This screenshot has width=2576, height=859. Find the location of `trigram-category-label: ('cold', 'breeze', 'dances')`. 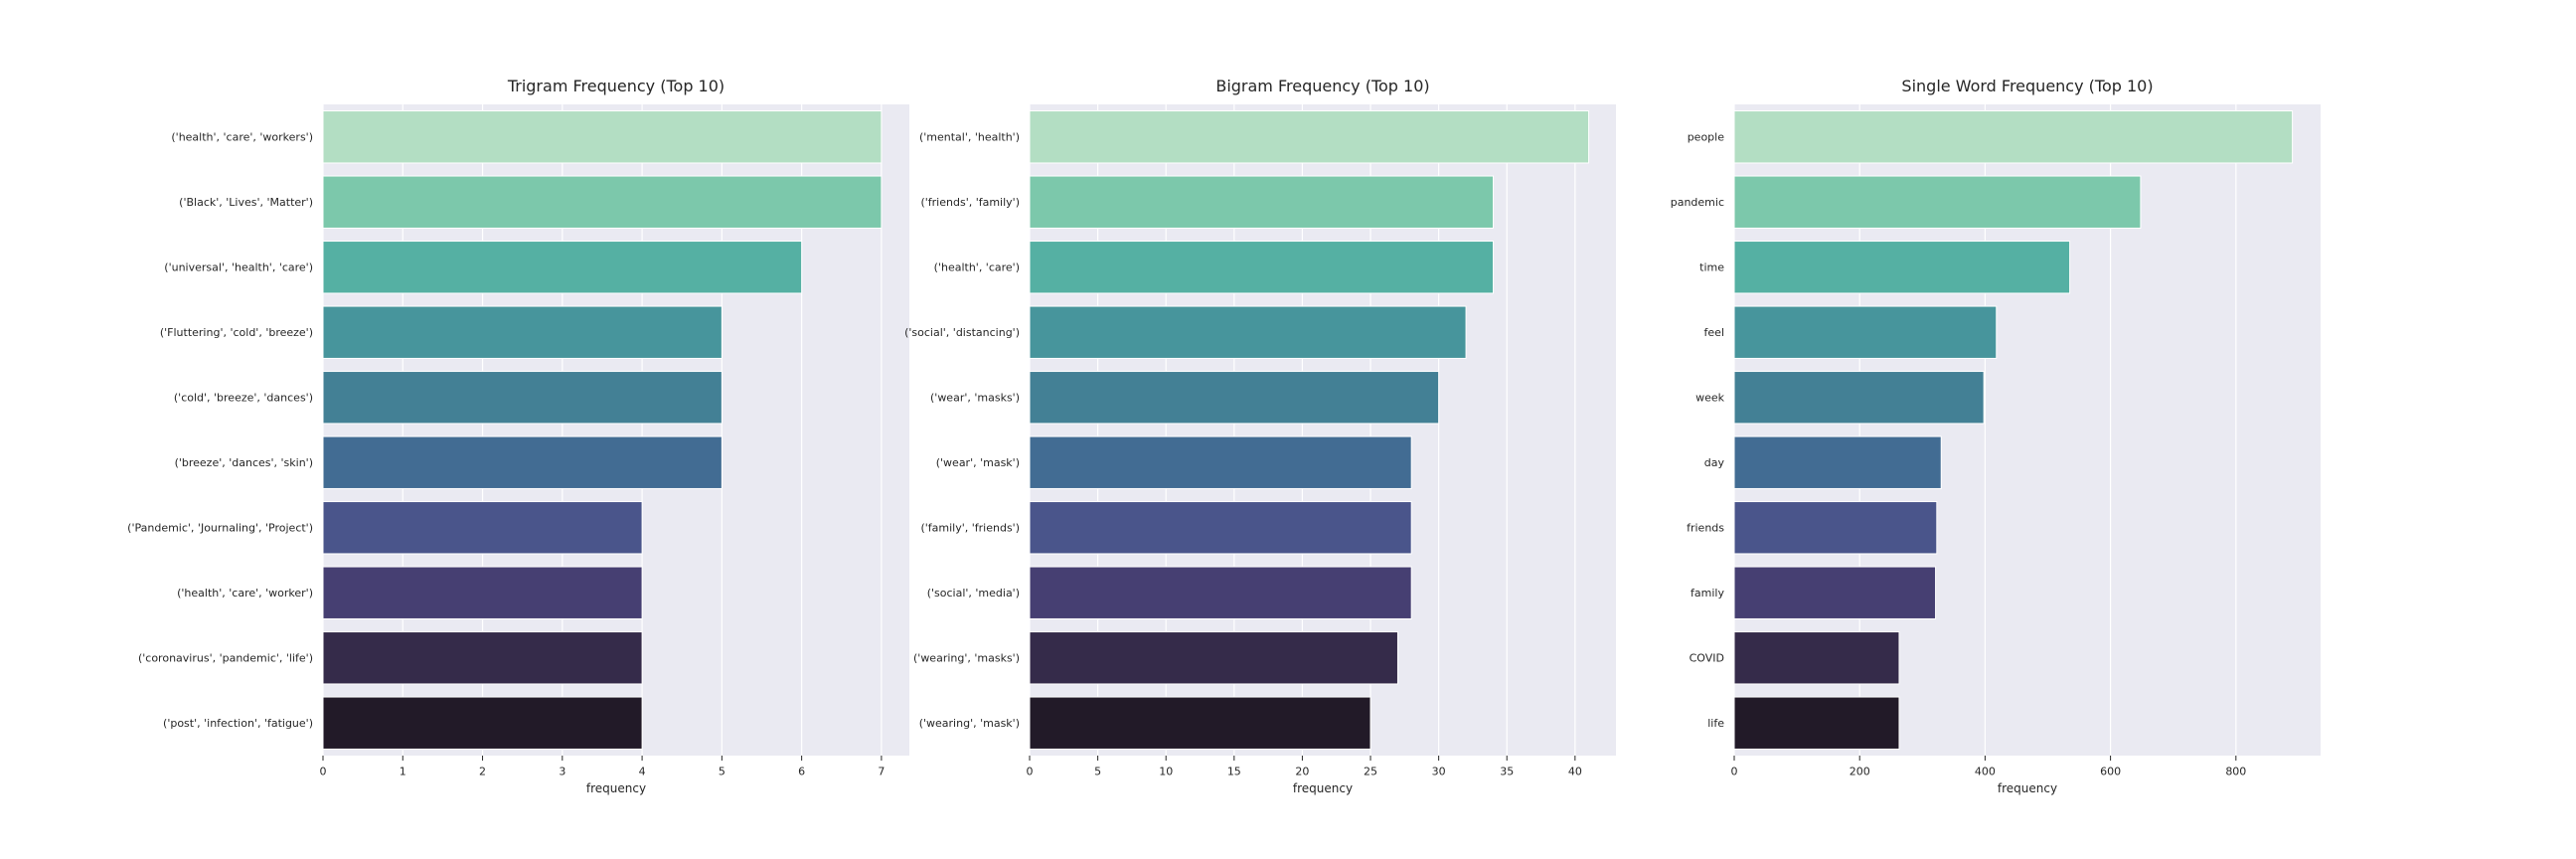

trigram-category-label: ('cold', 'breeze', 'dances') is located at coordinates (243, 397).